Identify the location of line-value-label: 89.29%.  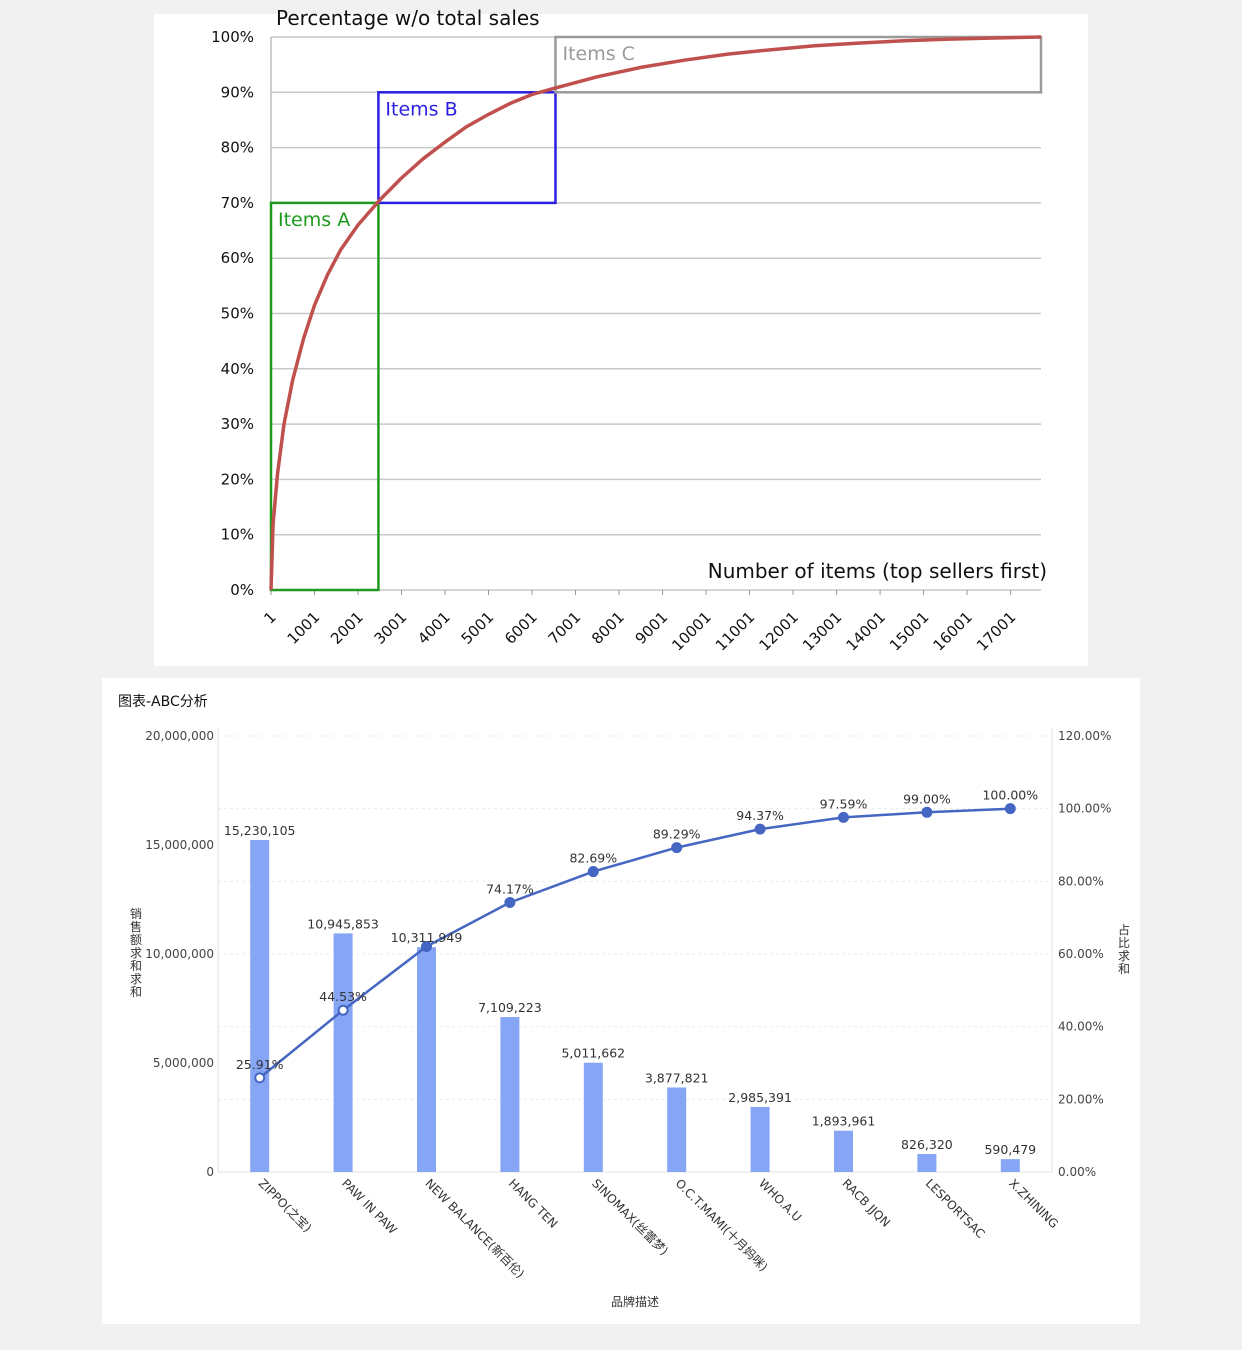
(677, 834).